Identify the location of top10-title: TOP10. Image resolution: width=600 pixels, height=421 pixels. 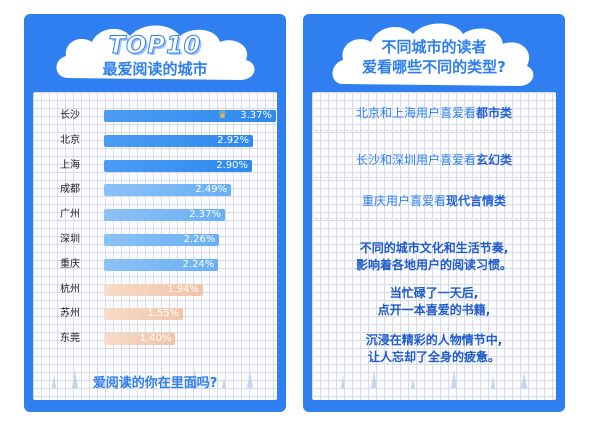
(155, 45).